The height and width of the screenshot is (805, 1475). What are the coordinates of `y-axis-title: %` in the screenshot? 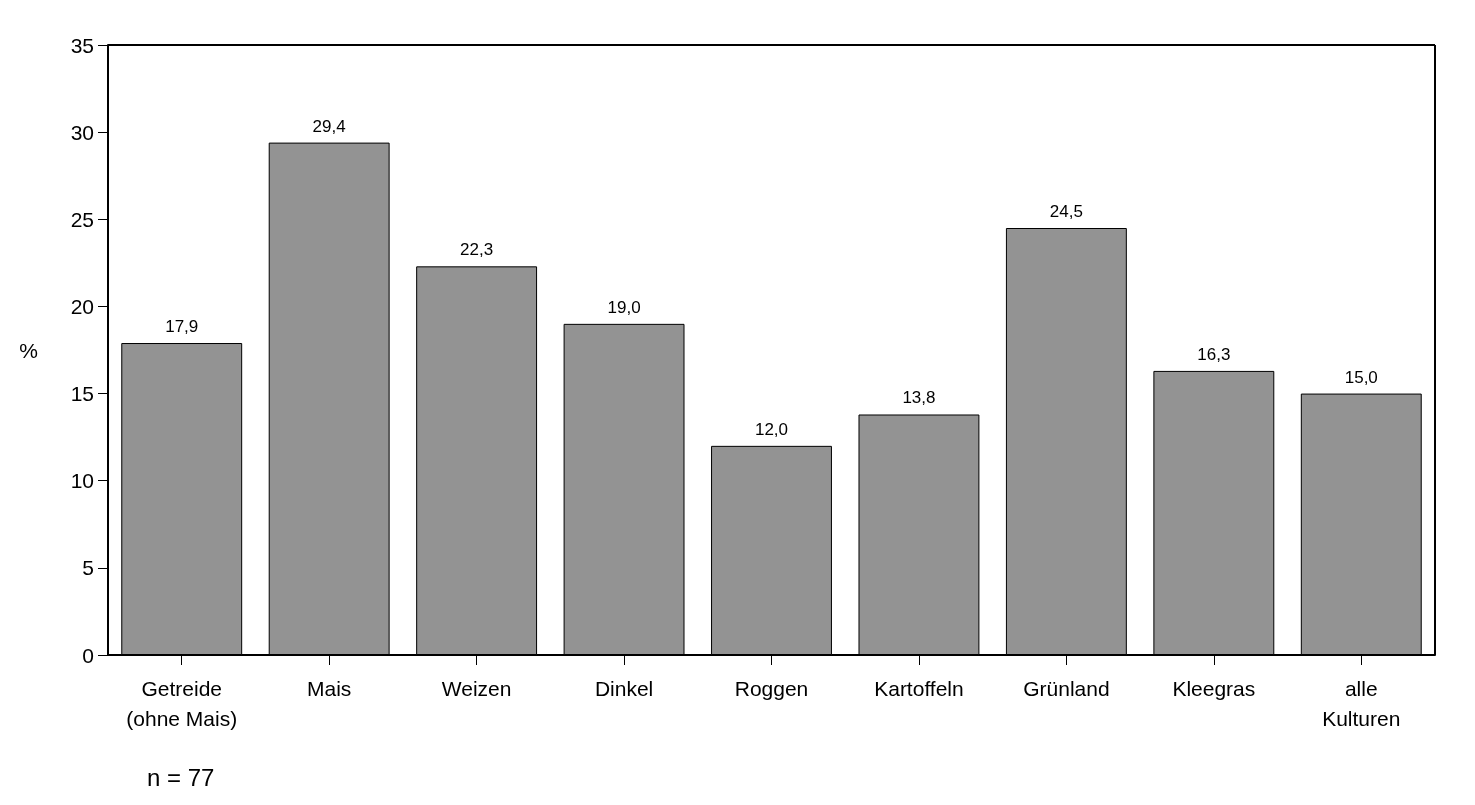 It's located at (28, 350).